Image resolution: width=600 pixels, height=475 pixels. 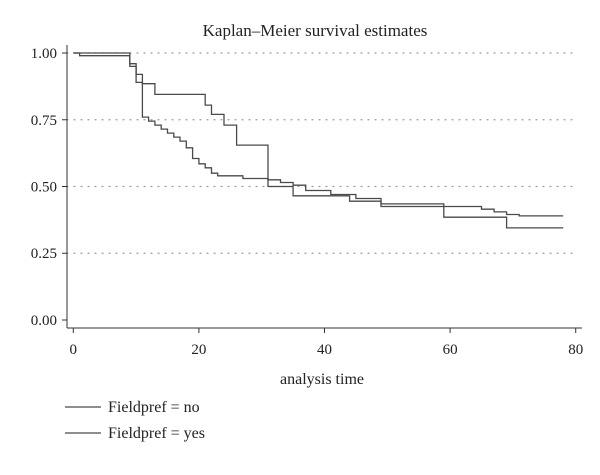 I want to click on x-axis-label: analysis time, so click(x=322, y=379).